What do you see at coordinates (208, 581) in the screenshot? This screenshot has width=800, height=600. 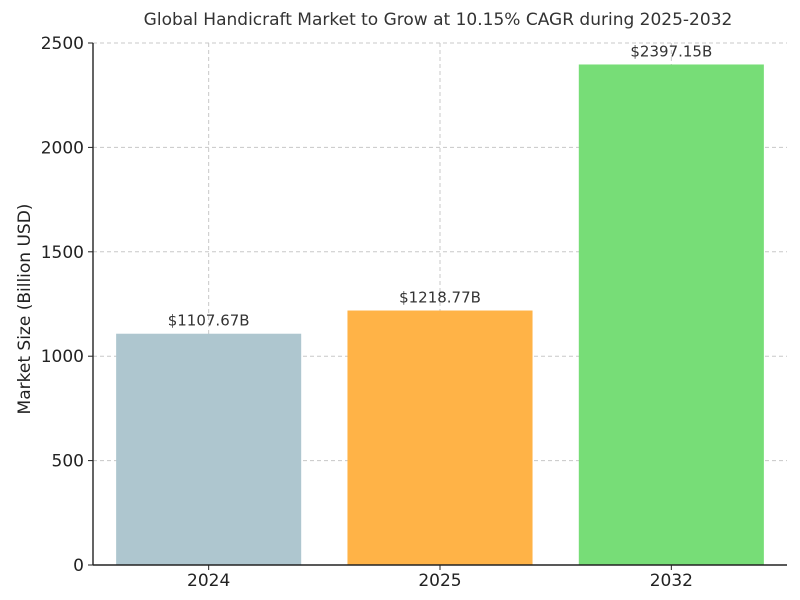 I see `x-tick-label: 2024` at bounding box center [208, 581].